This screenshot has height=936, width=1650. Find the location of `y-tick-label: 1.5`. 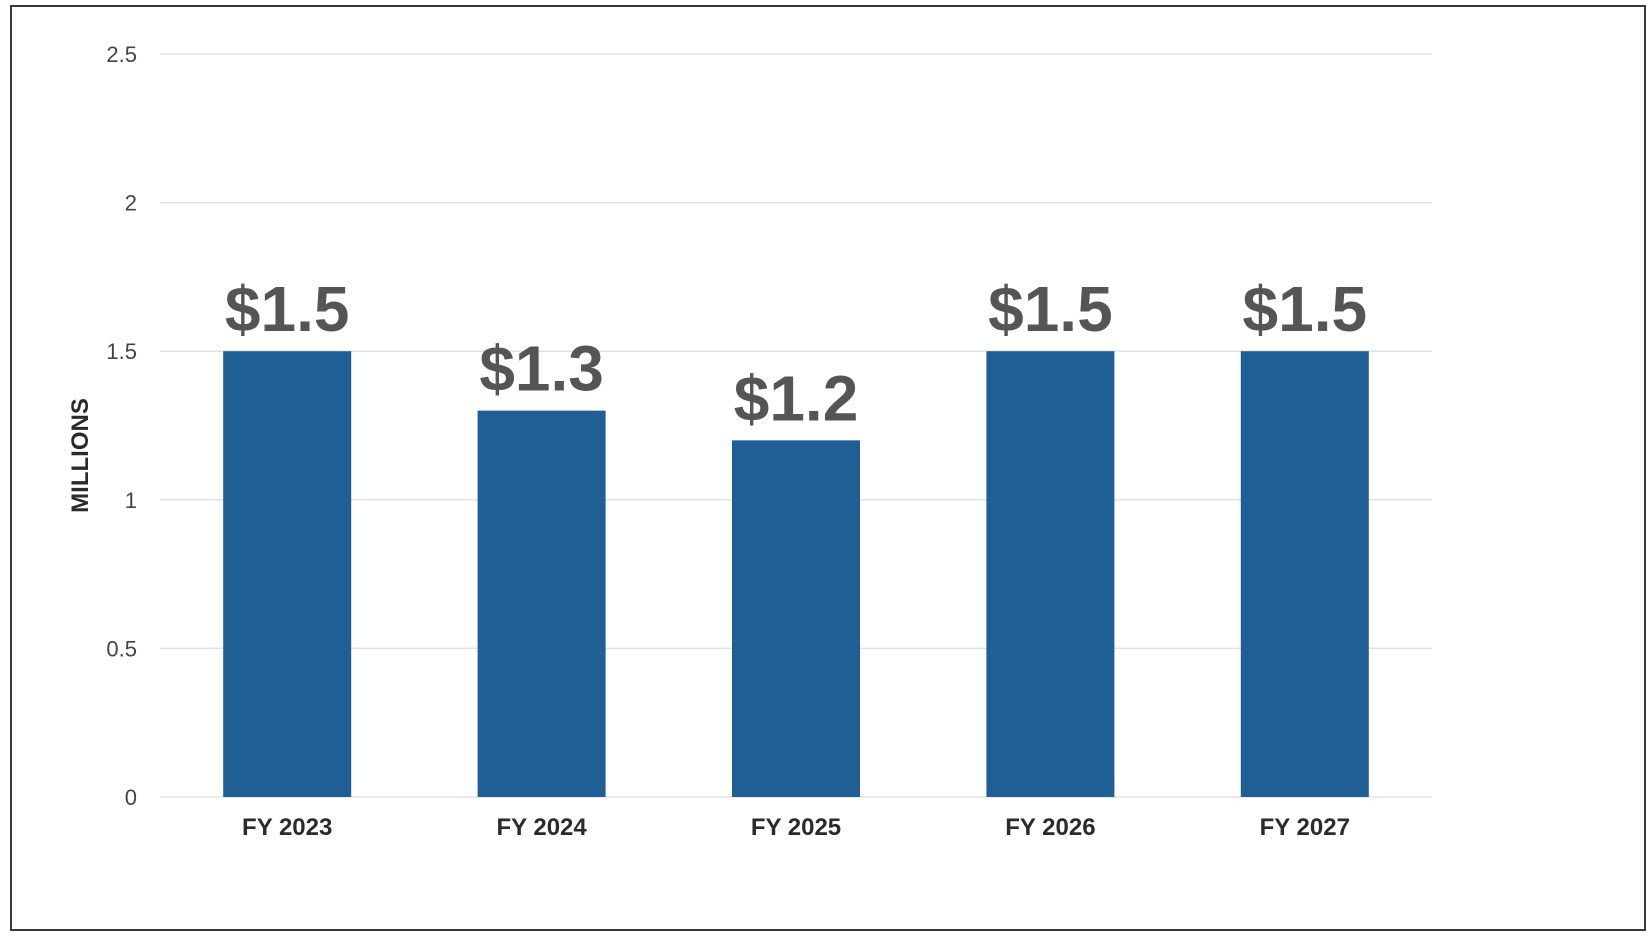

y-tick-label: 1.5 is located at coordinates (121, 351).